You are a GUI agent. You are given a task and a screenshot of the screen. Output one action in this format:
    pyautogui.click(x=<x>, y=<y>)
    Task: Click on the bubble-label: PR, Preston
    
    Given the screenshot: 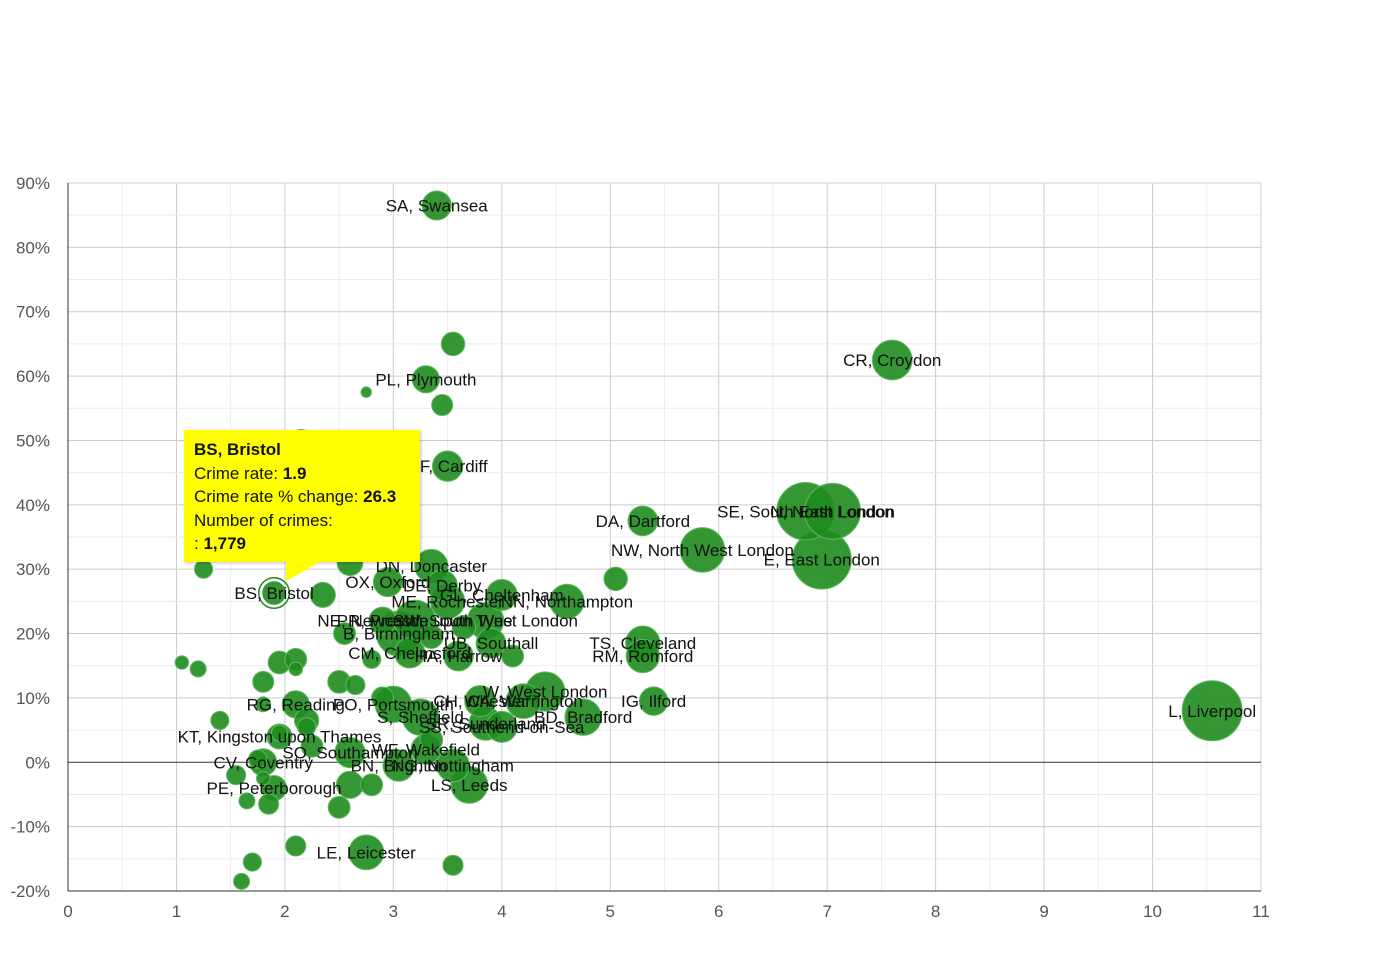 What is the action you would take?
    pyautogui.click(x=383, y=621)
    